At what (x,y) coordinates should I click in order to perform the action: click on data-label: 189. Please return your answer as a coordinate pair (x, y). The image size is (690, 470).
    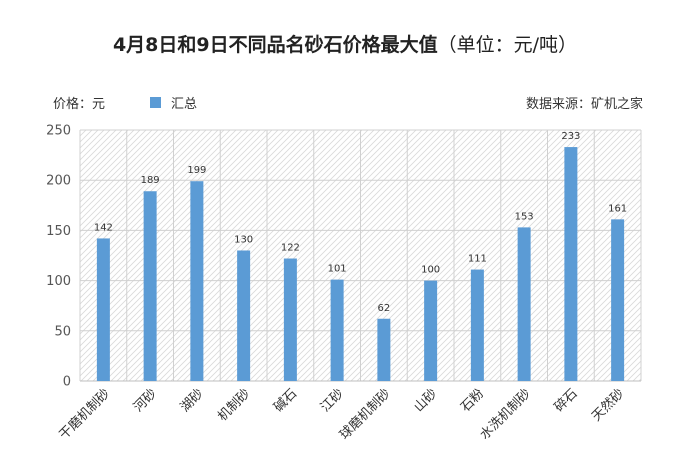
    Looking at the image, I should click on (150, 180).